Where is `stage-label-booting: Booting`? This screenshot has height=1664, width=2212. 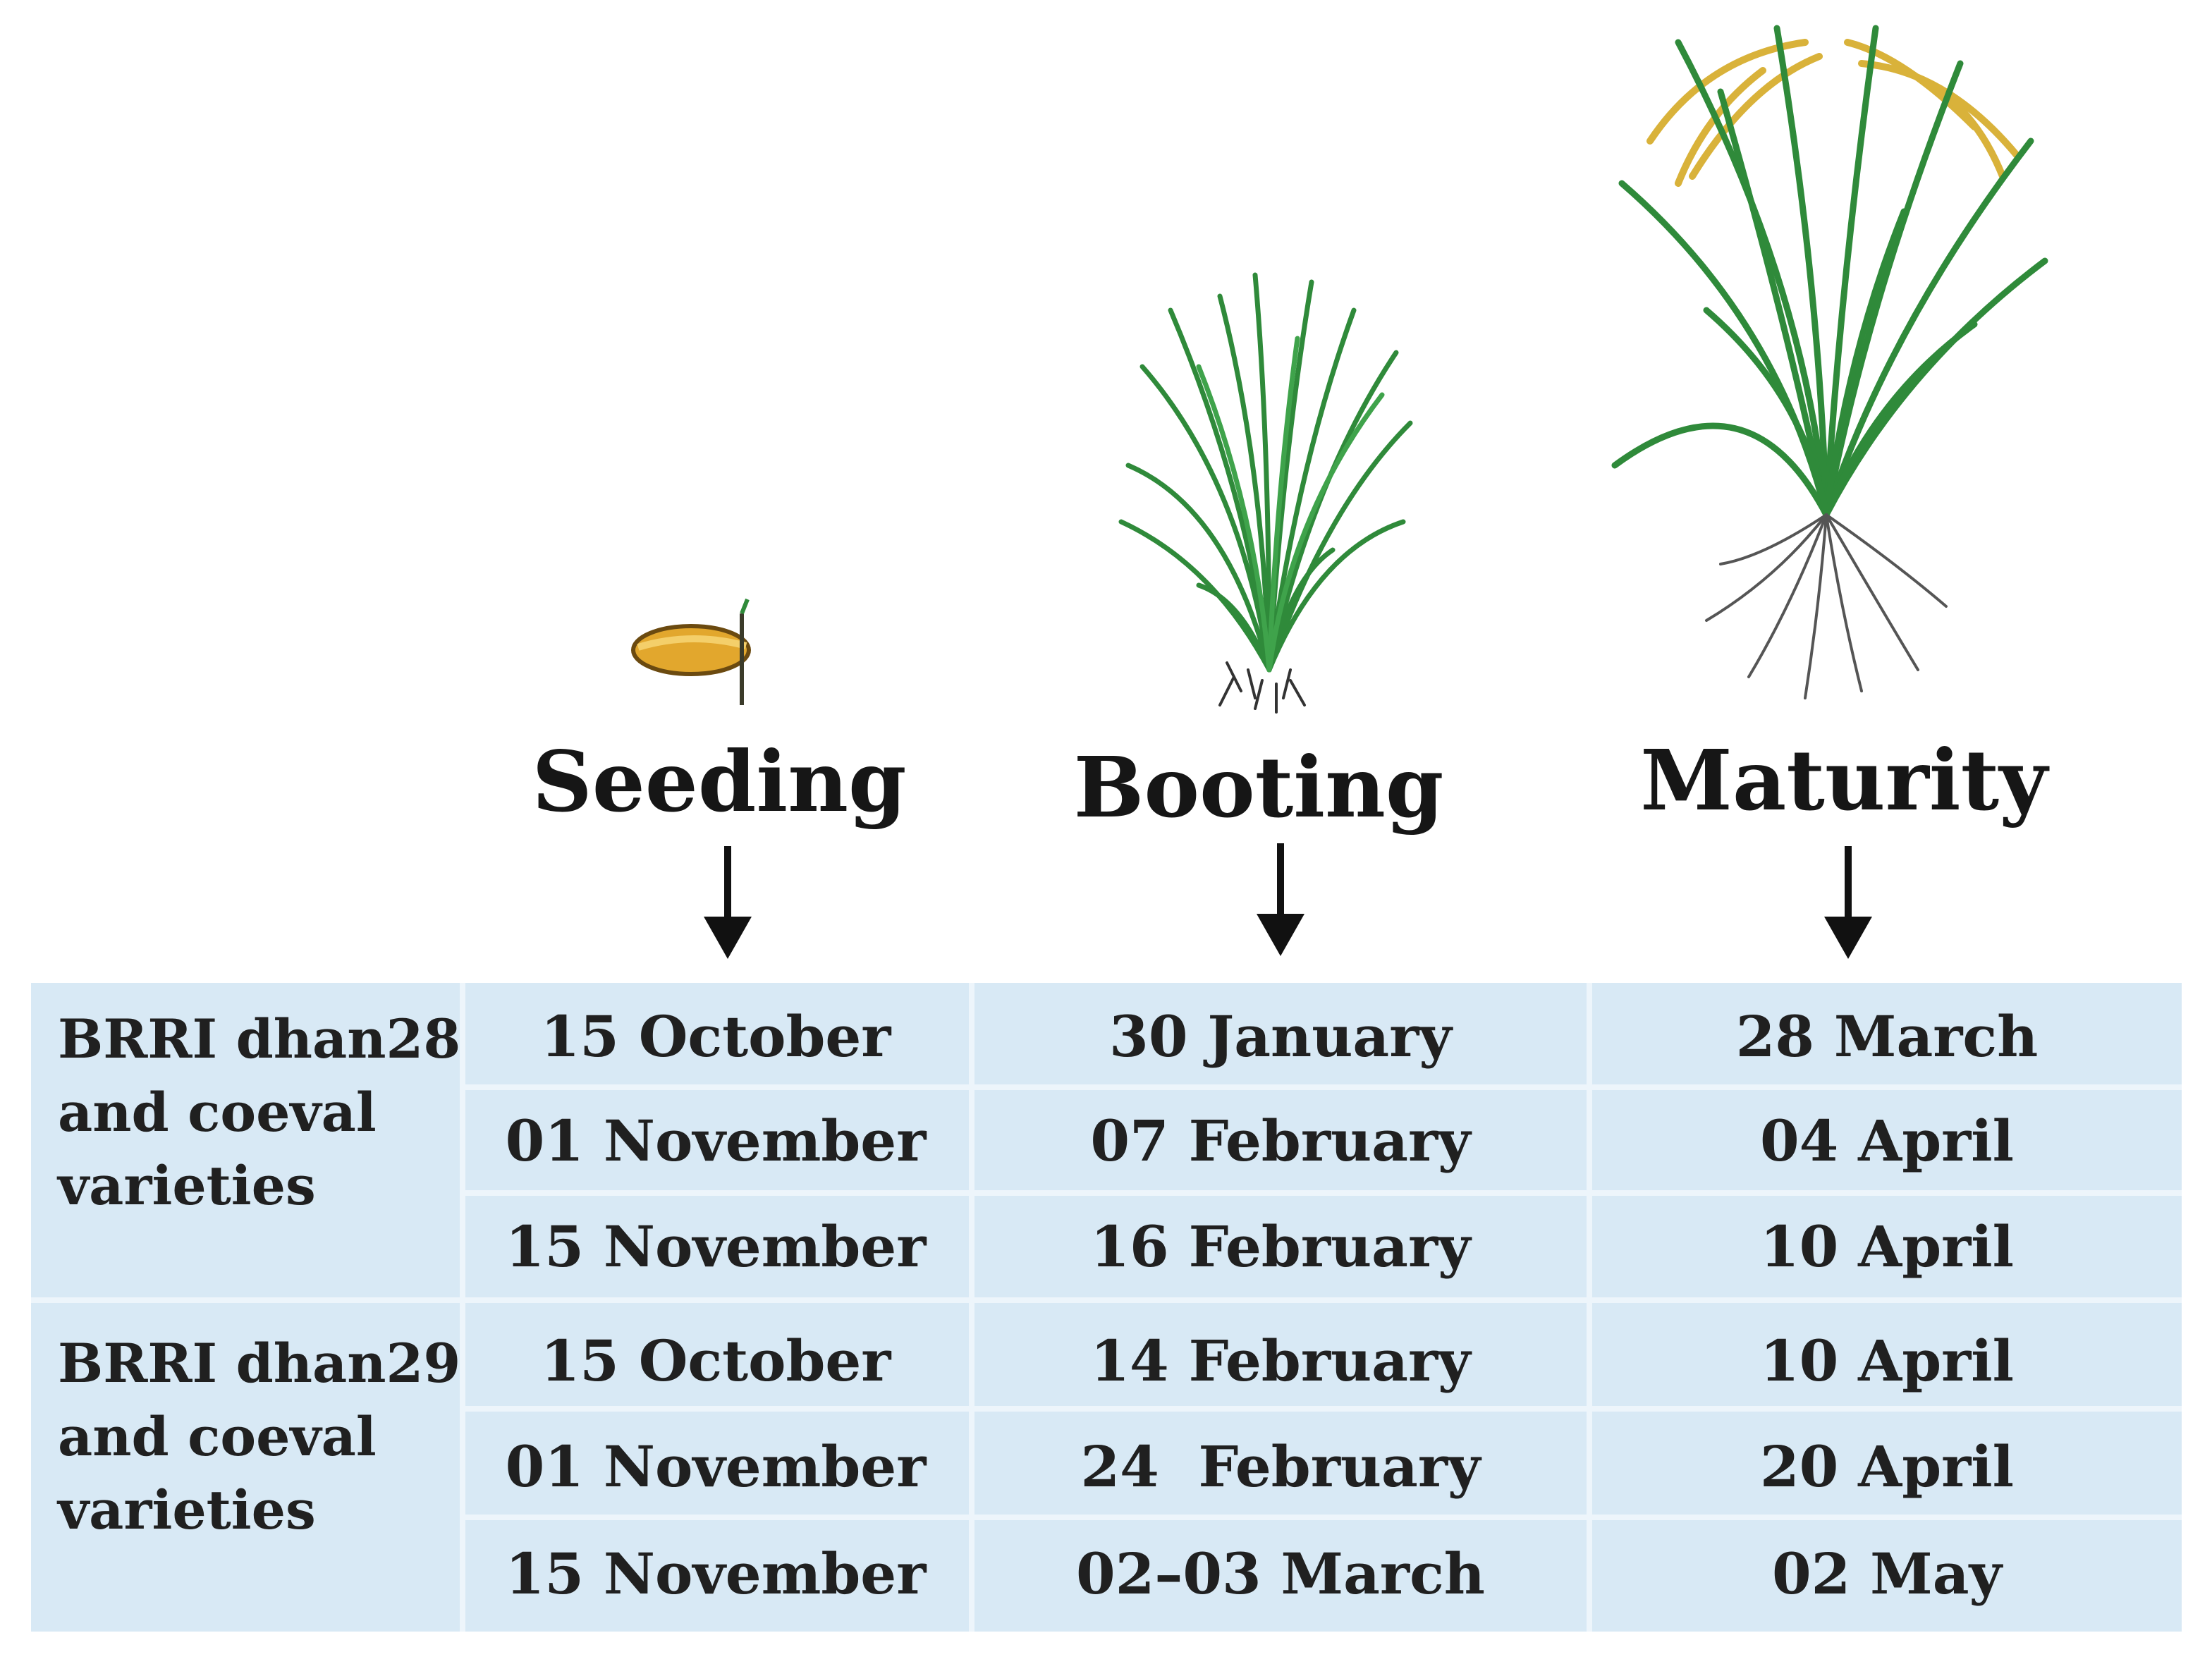 stage-label-booting: Booting is located at coordinates (1258, 787).